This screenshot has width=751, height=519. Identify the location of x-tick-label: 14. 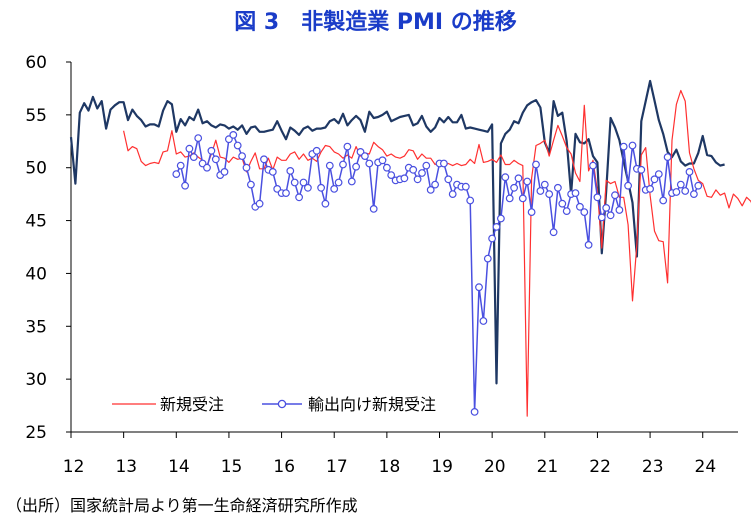
(179, 467).